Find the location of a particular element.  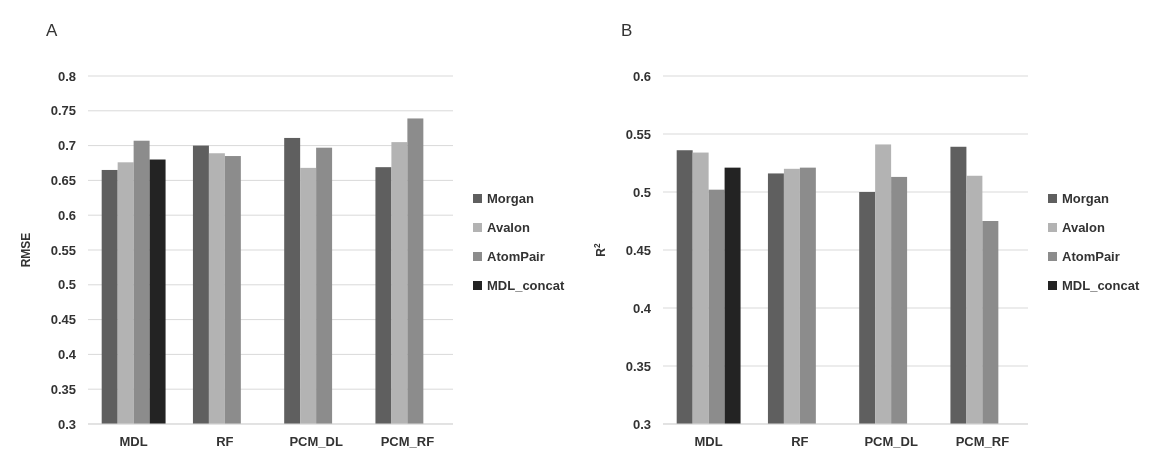

chart-title: A is located at coordinates (52, 30).